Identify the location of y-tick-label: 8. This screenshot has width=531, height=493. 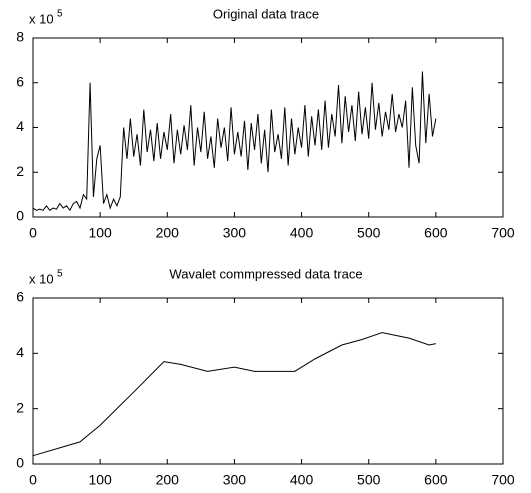
(20, 37).